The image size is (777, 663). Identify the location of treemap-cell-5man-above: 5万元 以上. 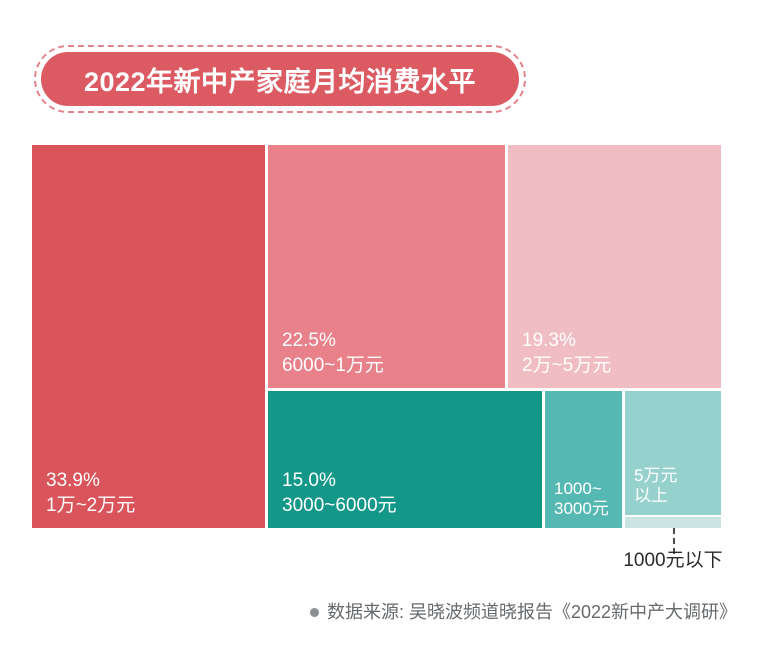
(673, 453).